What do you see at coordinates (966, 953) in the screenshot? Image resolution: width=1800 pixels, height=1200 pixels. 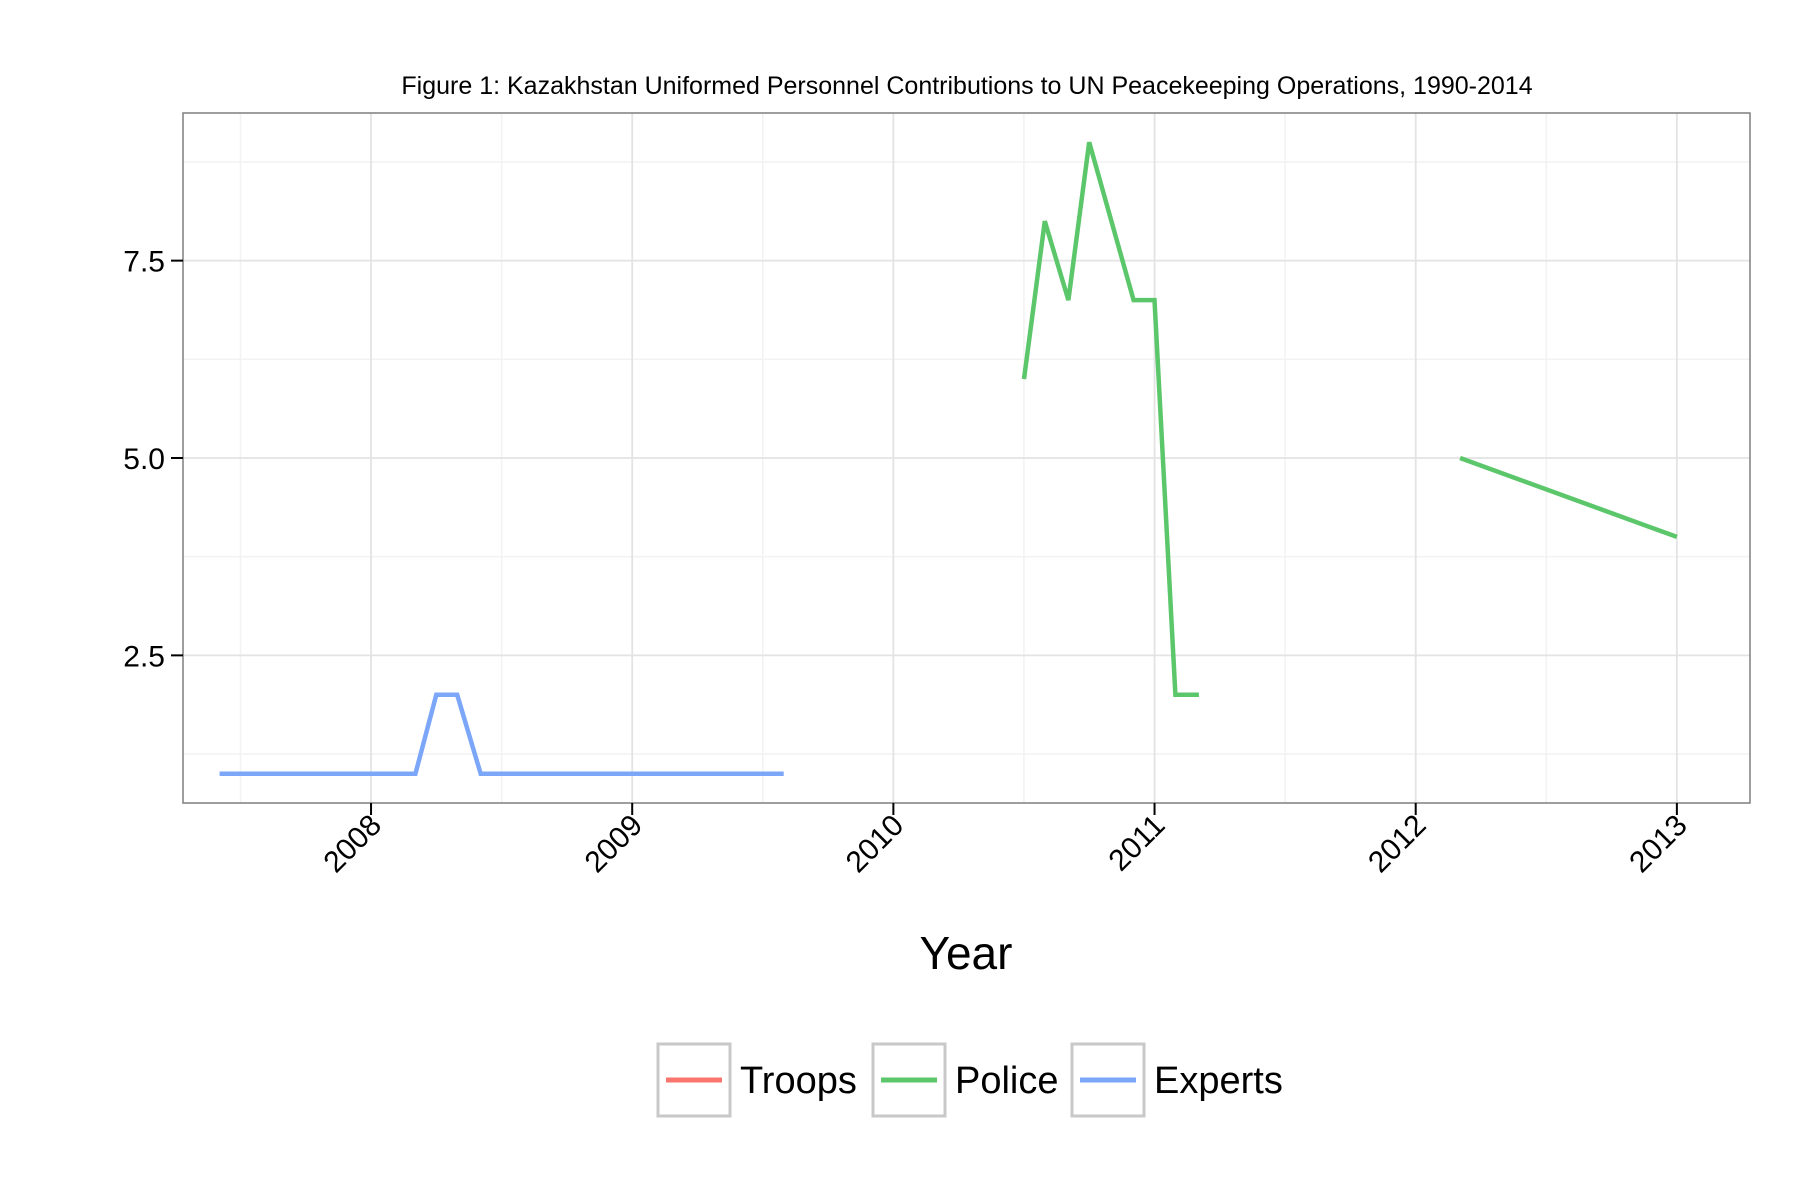 I see `x-axis-title: Year` at bounding box center [966, 953].